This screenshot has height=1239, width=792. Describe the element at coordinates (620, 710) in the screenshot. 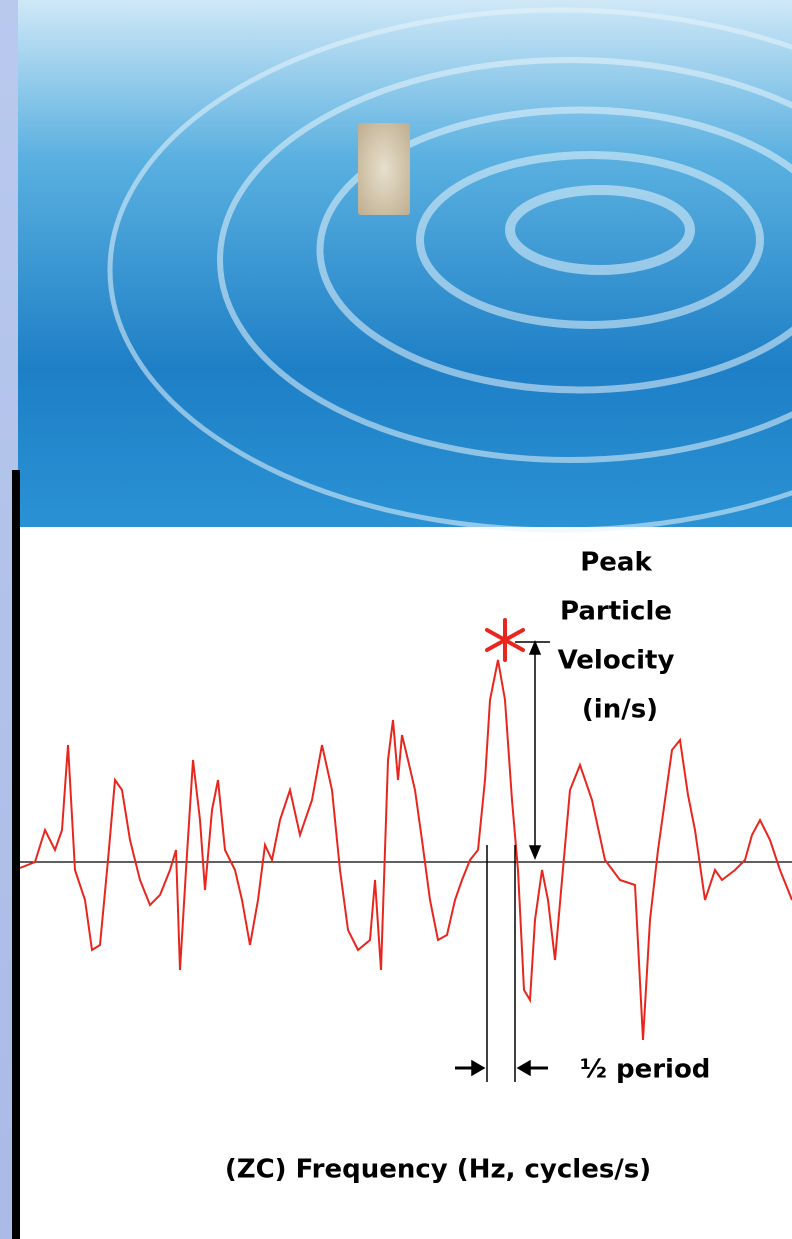

I see `peak-label: (in/s)` at that location.